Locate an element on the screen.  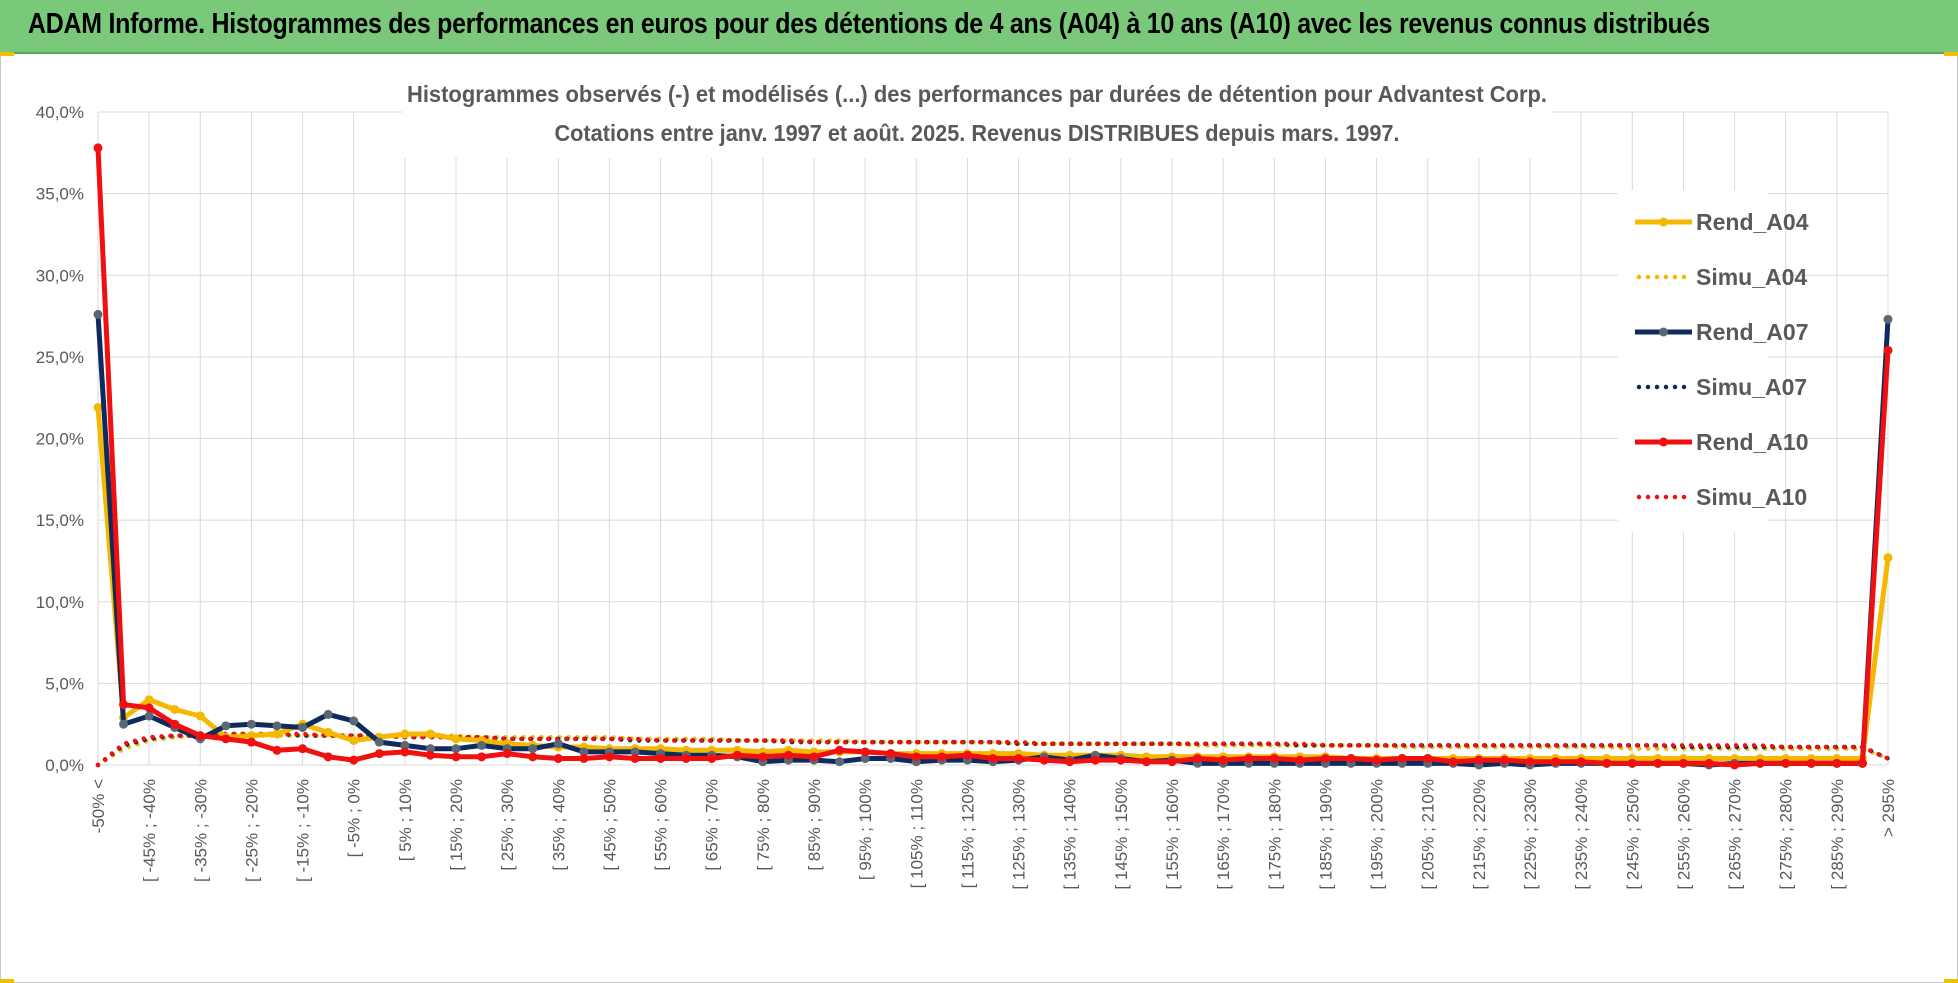
legend-marker-rend-a04 is located at coordinates (1663, 222).